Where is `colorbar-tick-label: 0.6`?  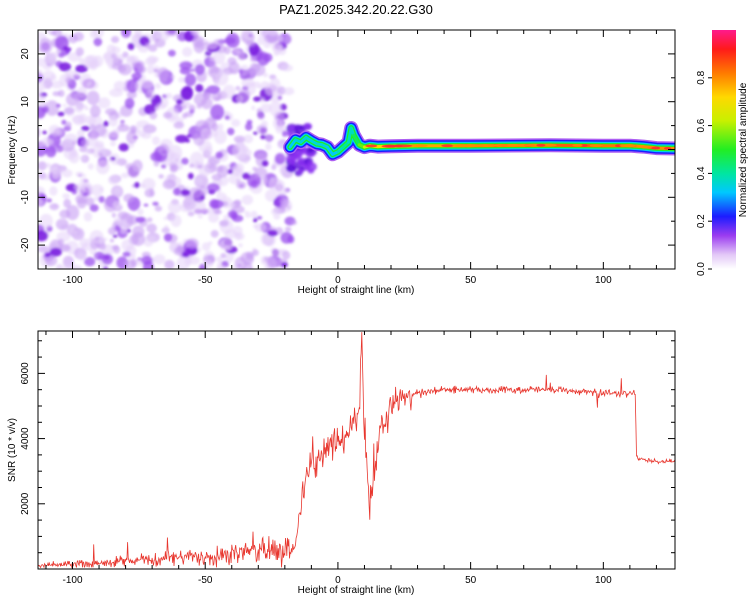
colorbar-tick-label: 0.6 is located at coordinates (701, 125).